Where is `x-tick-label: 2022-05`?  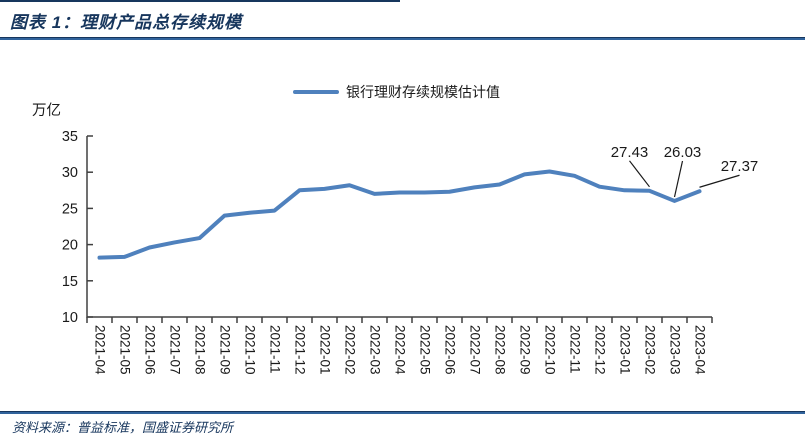 x-tick-label: 2022-05 is located at coordinates (425, 350).